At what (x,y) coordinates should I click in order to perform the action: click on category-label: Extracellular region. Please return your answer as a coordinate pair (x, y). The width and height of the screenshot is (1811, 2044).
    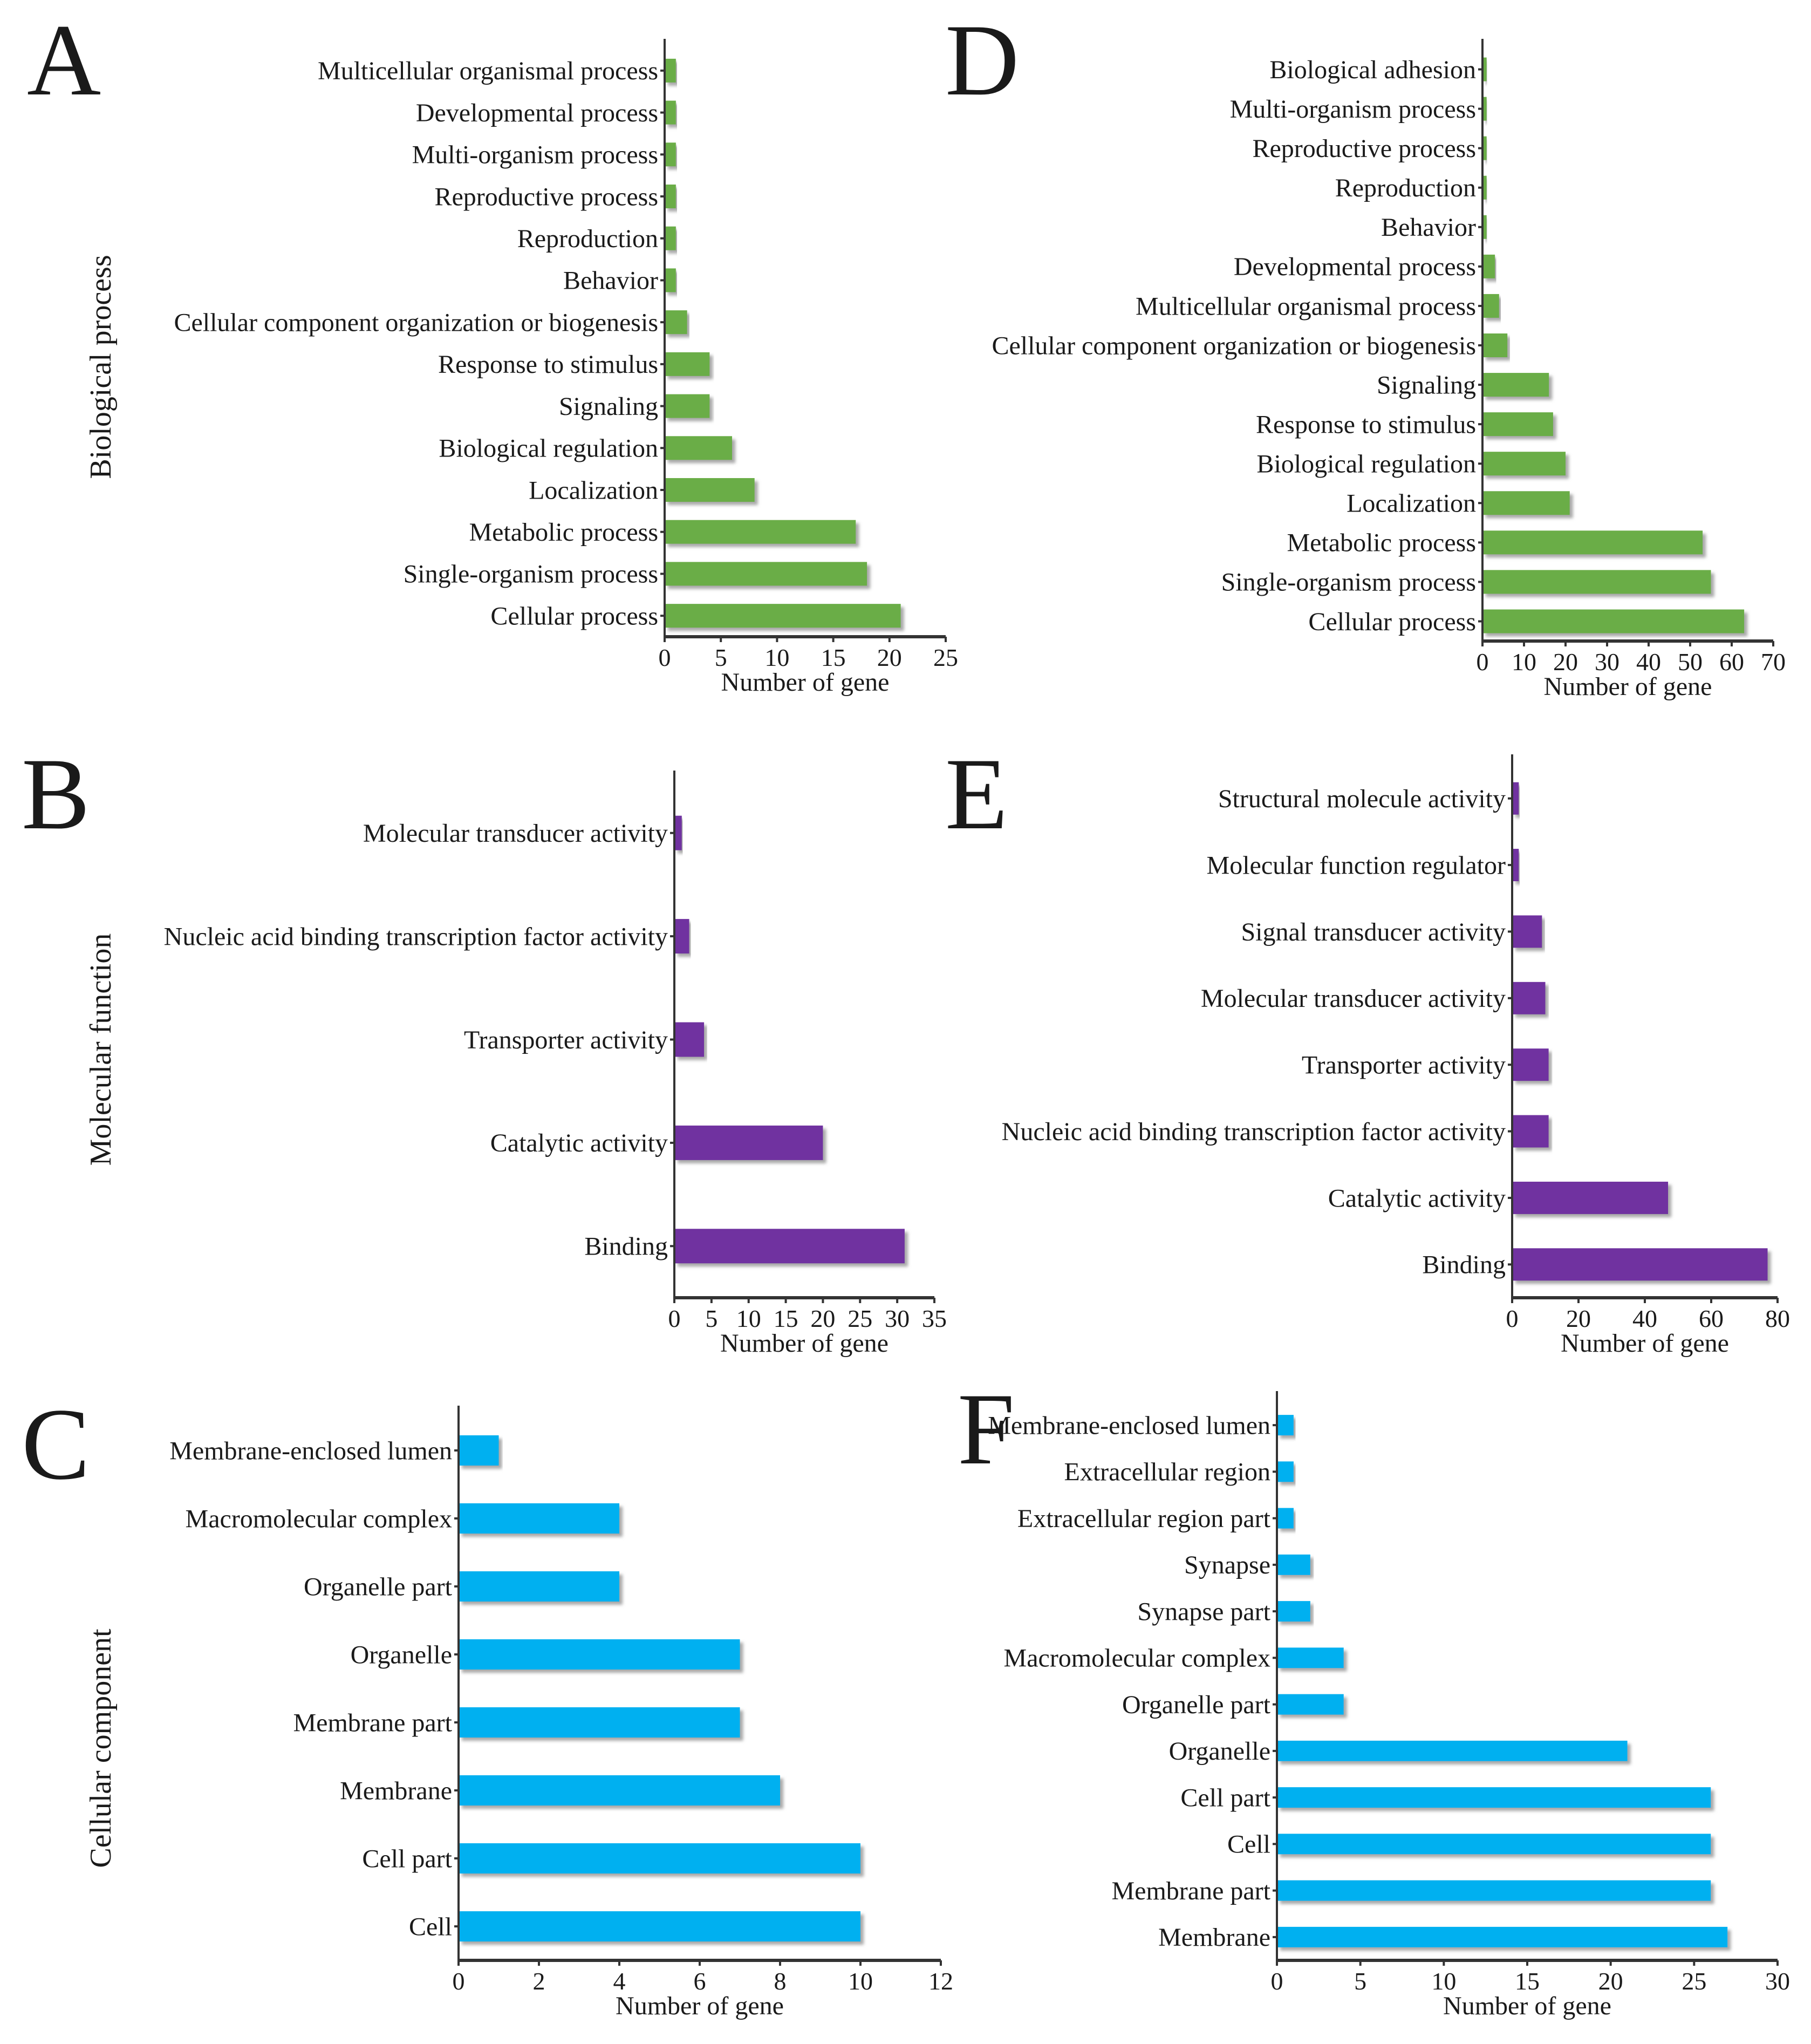
    Looking at the image, I should click on (1167, 1472).